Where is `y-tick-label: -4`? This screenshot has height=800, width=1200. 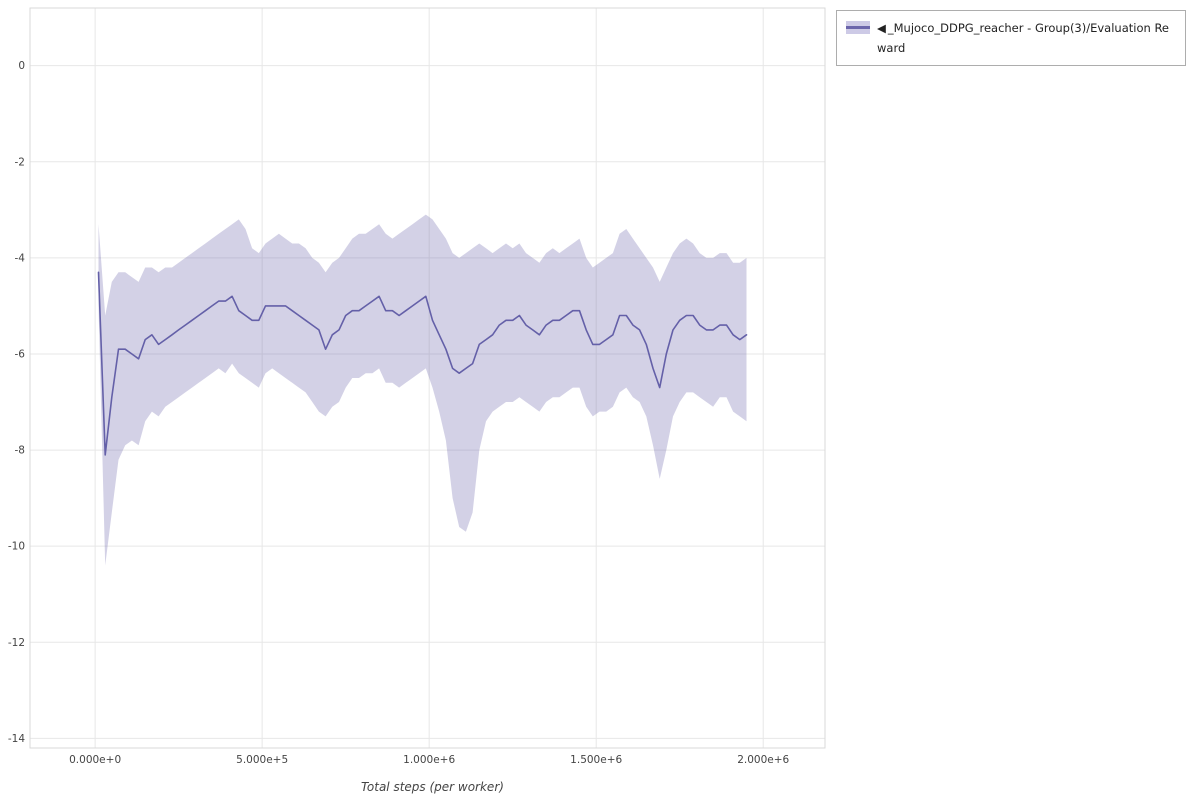 y-tick-label: -4 is located at coordinates (20, 258).